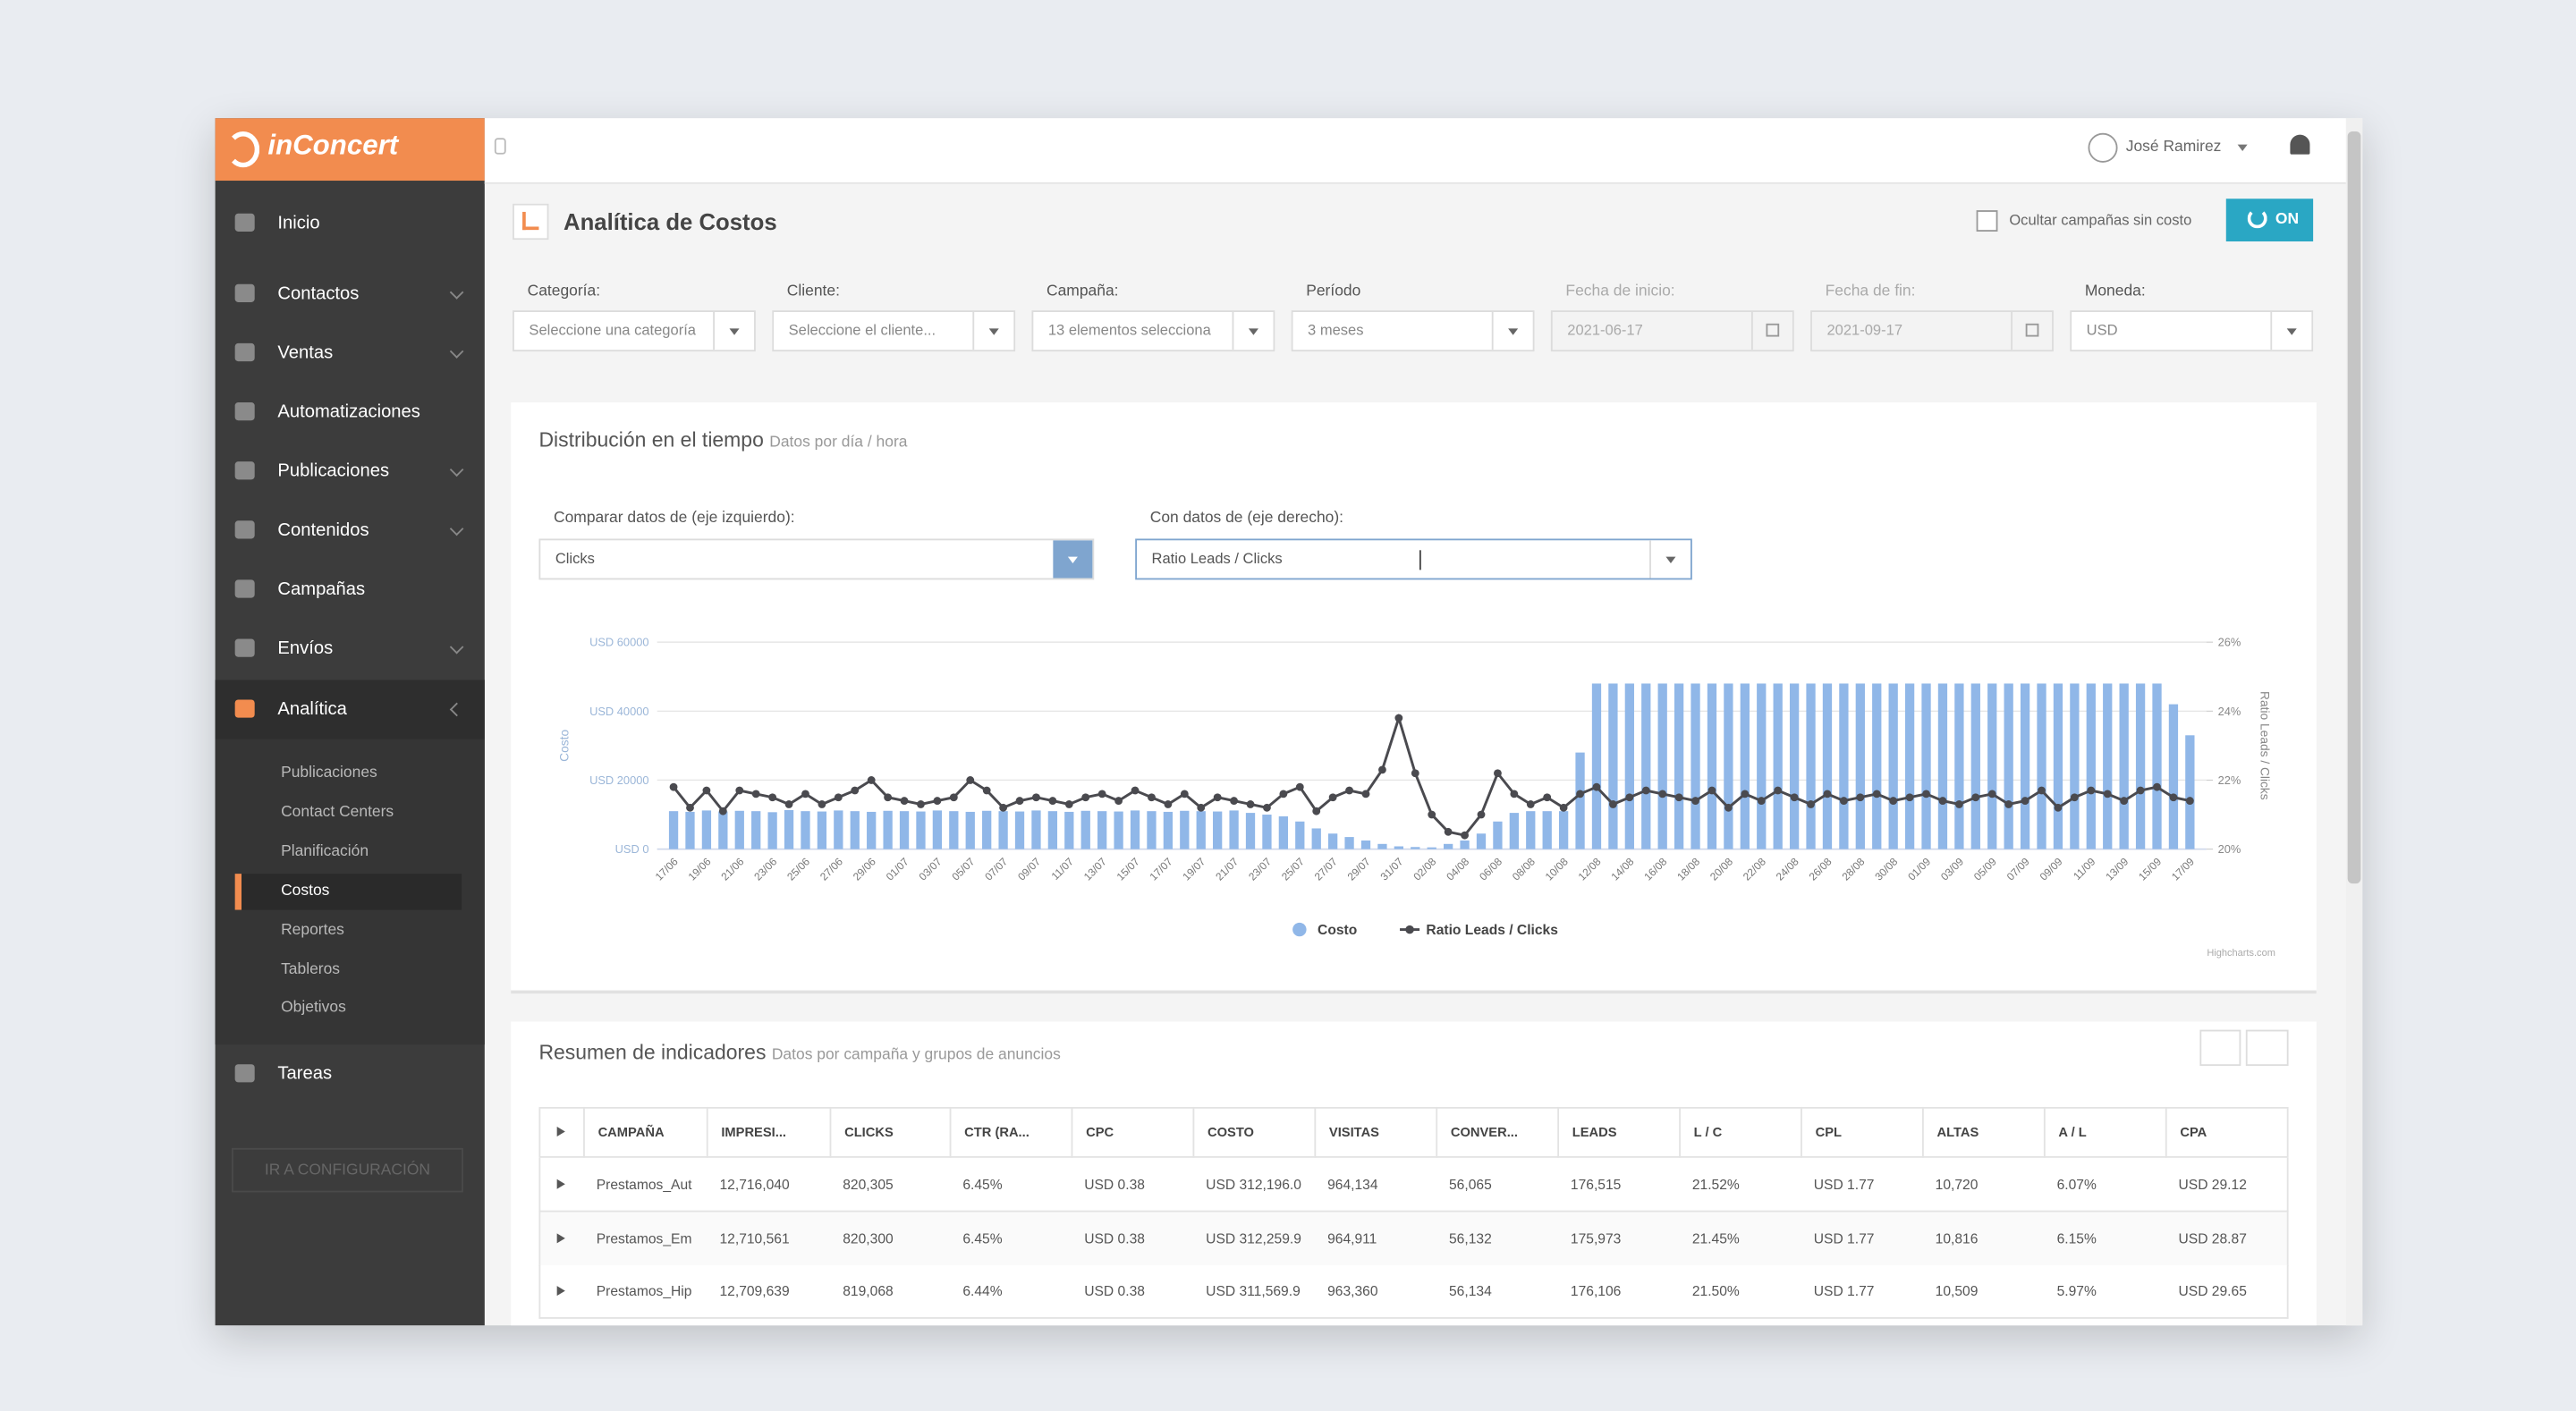 The image size is (2576, 1411). Describe the element at coordinates (350, 710) in the screenshot. I see `menu-item-active: Analítica` at that location.